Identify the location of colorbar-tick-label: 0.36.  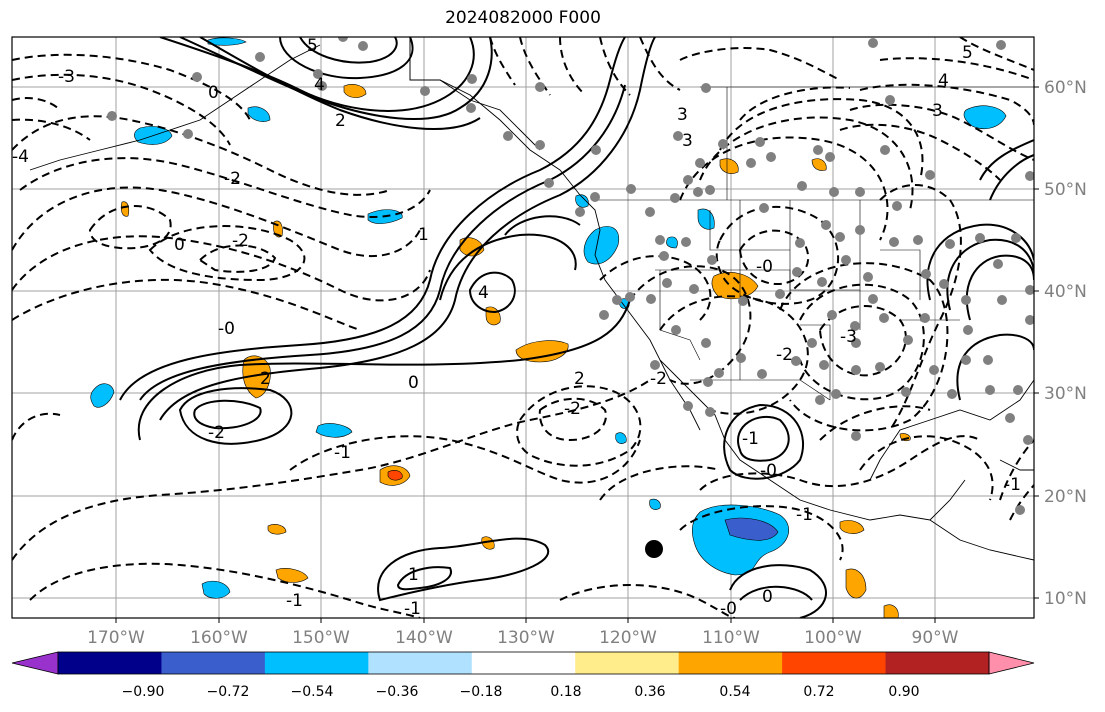
(649, 692).